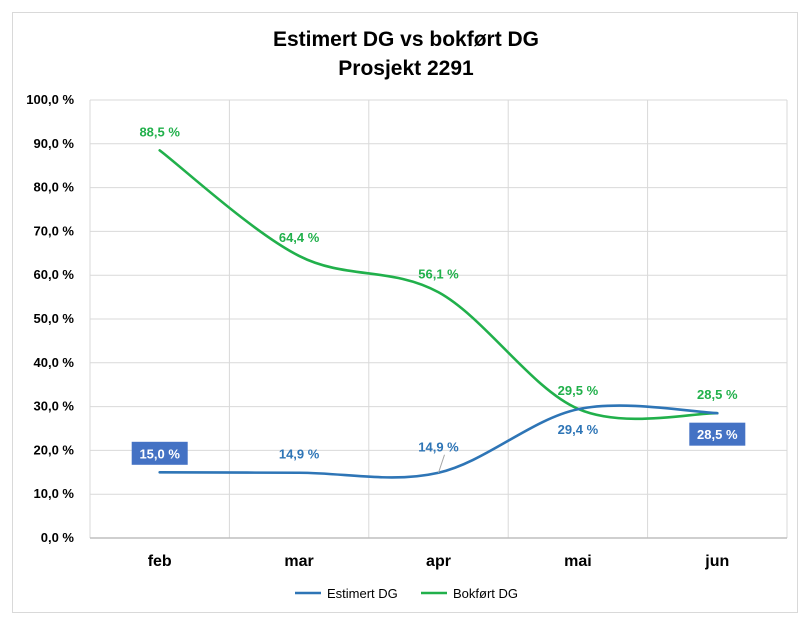 This screenshot has width=810, height=625. Describe the element at coordinates (406, 39) in the screenshot. I see `chart-title-line-1: Estimert DG vs bokført DG` at that location.